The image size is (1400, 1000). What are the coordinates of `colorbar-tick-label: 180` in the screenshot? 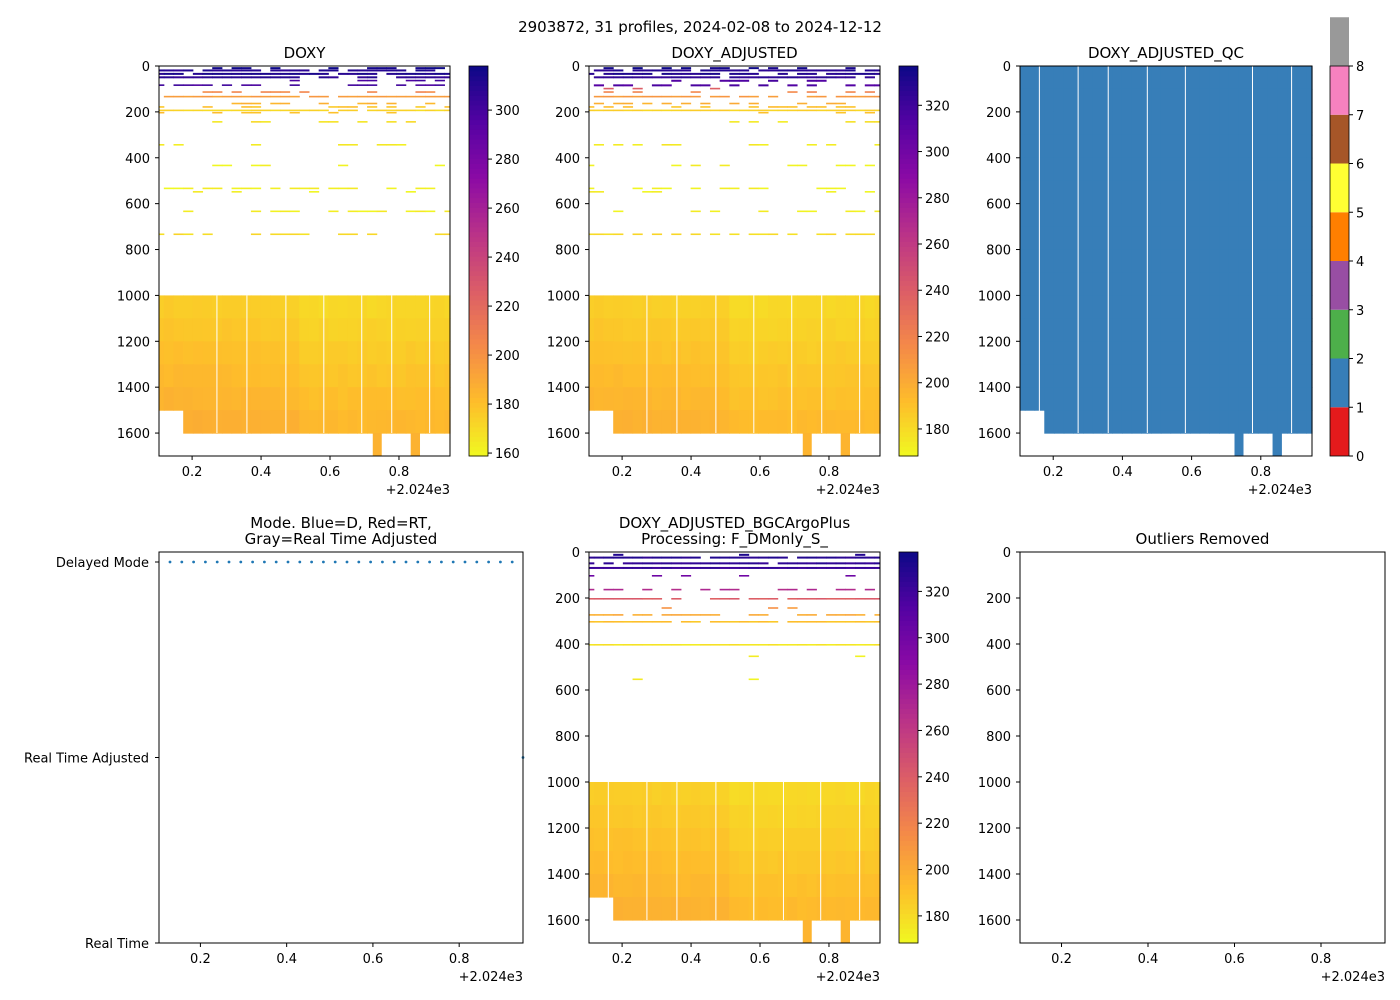 It's located at (507, 405).